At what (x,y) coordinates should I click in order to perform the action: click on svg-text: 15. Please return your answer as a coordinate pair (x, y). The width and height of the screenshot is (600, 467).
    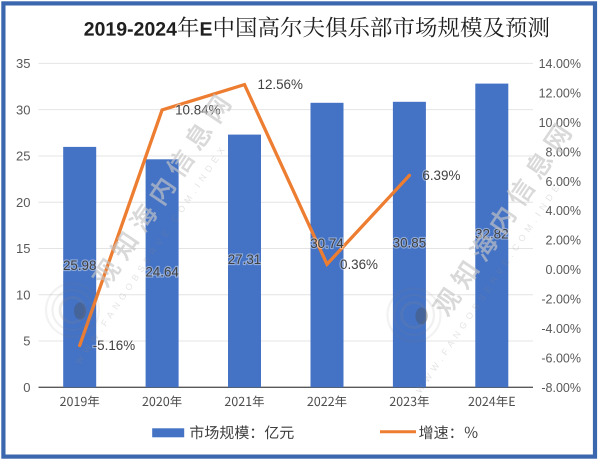
    Looking at the image, I should click on (23, 248).